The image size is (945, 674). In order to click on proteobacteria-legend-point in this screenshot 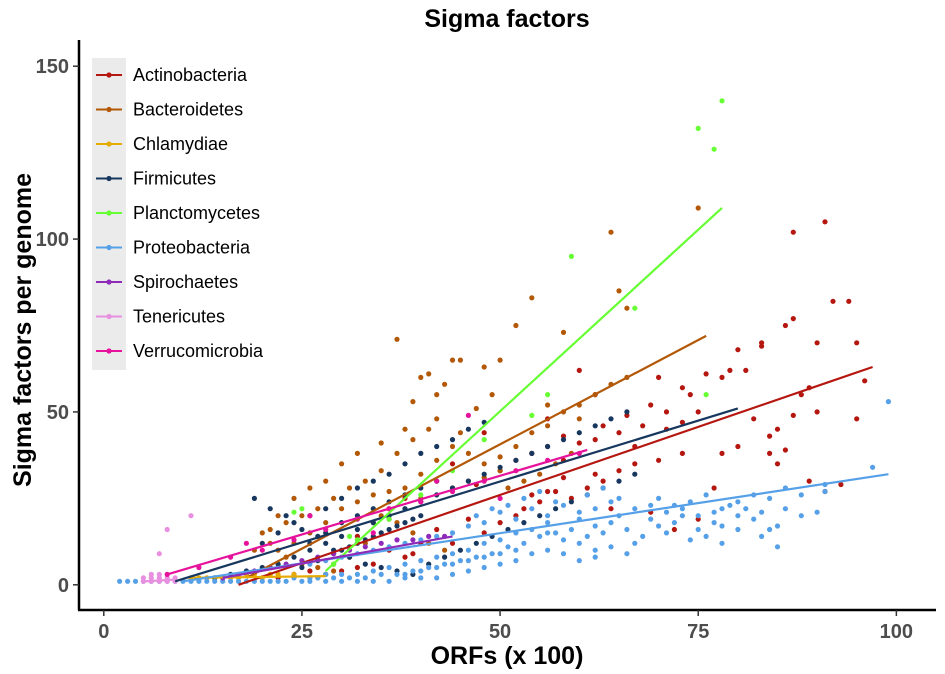, I will do `click(109, 247)`.